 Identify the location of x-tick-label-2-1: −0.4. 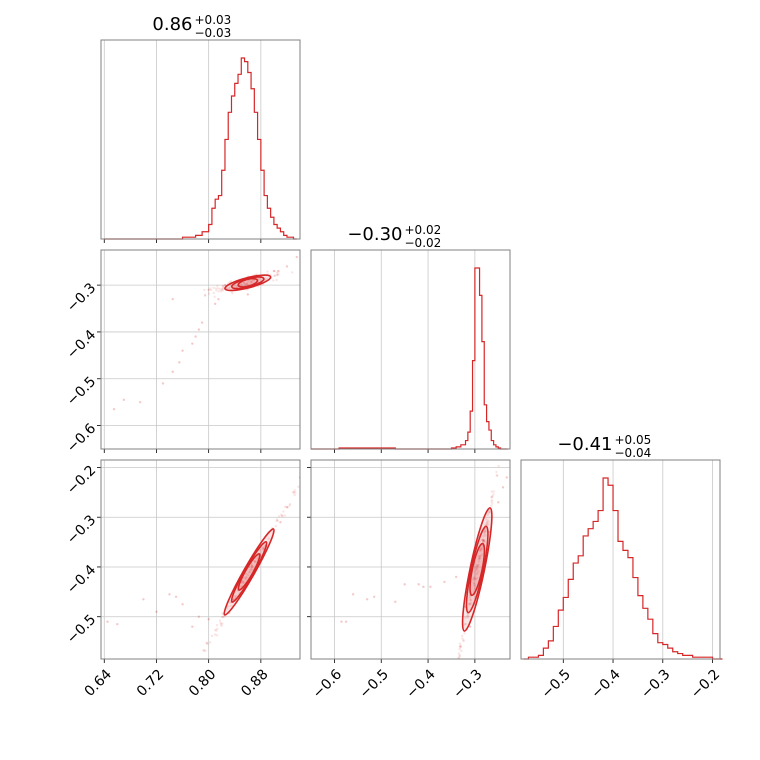
(605, 683).